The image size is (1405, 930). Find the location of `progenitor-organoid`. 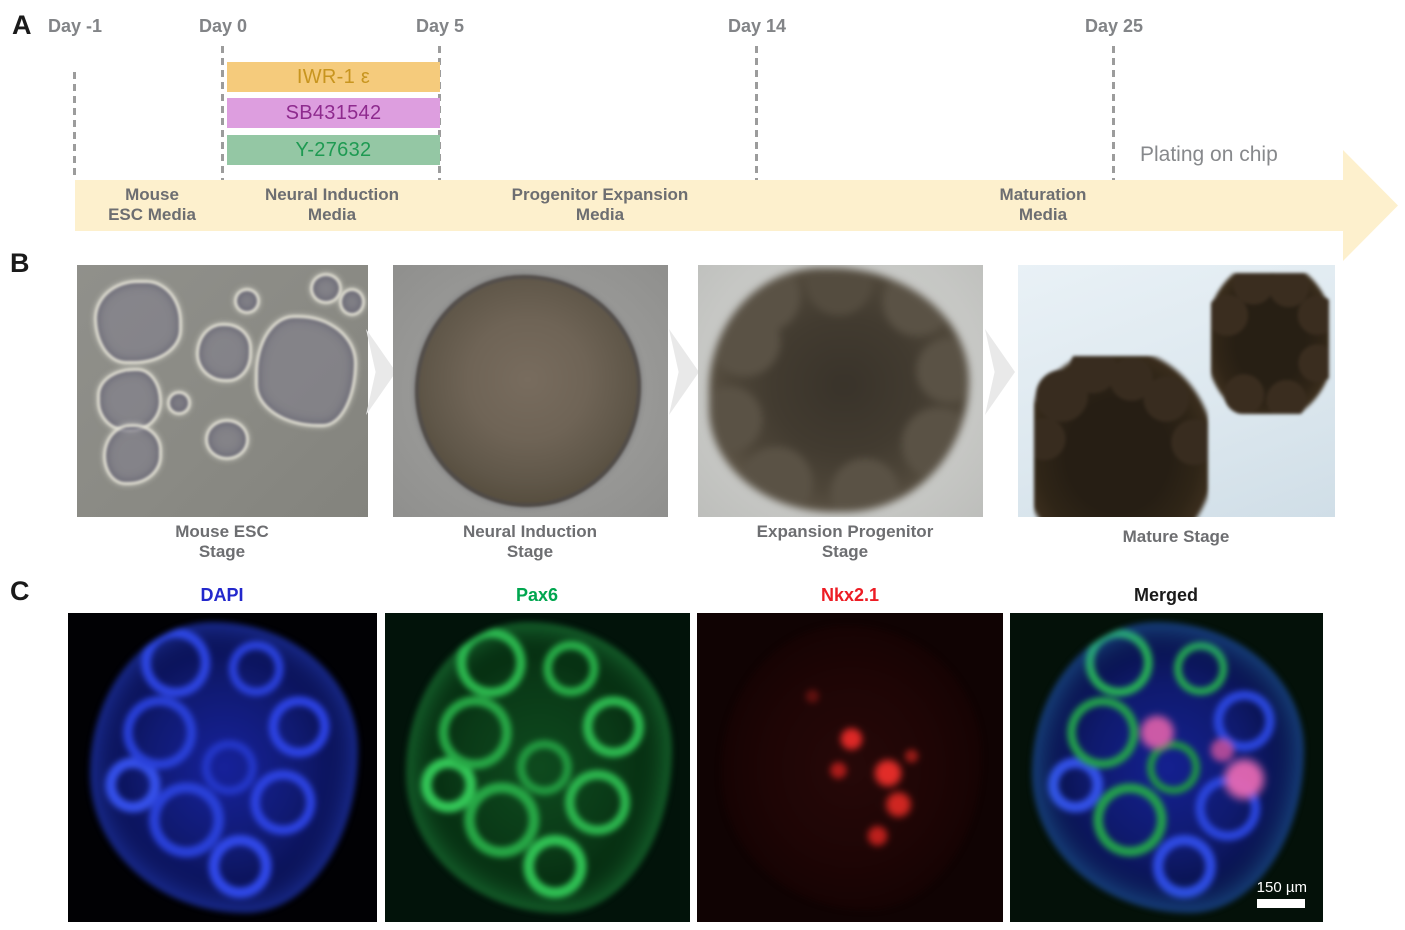

progenitor-organoid is located at coordinates (839, 389).